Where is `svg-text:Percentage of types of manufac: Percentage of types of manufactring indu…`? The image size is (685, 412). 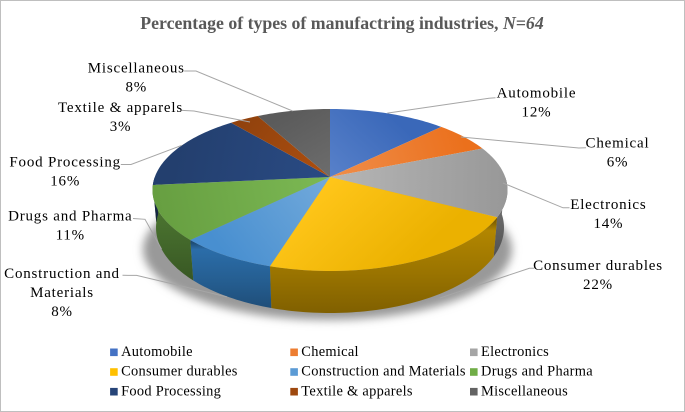
svg-text:Percentage of types of manufac: Percentage of types of manufactring indu… is located at coordinates (342, 23).